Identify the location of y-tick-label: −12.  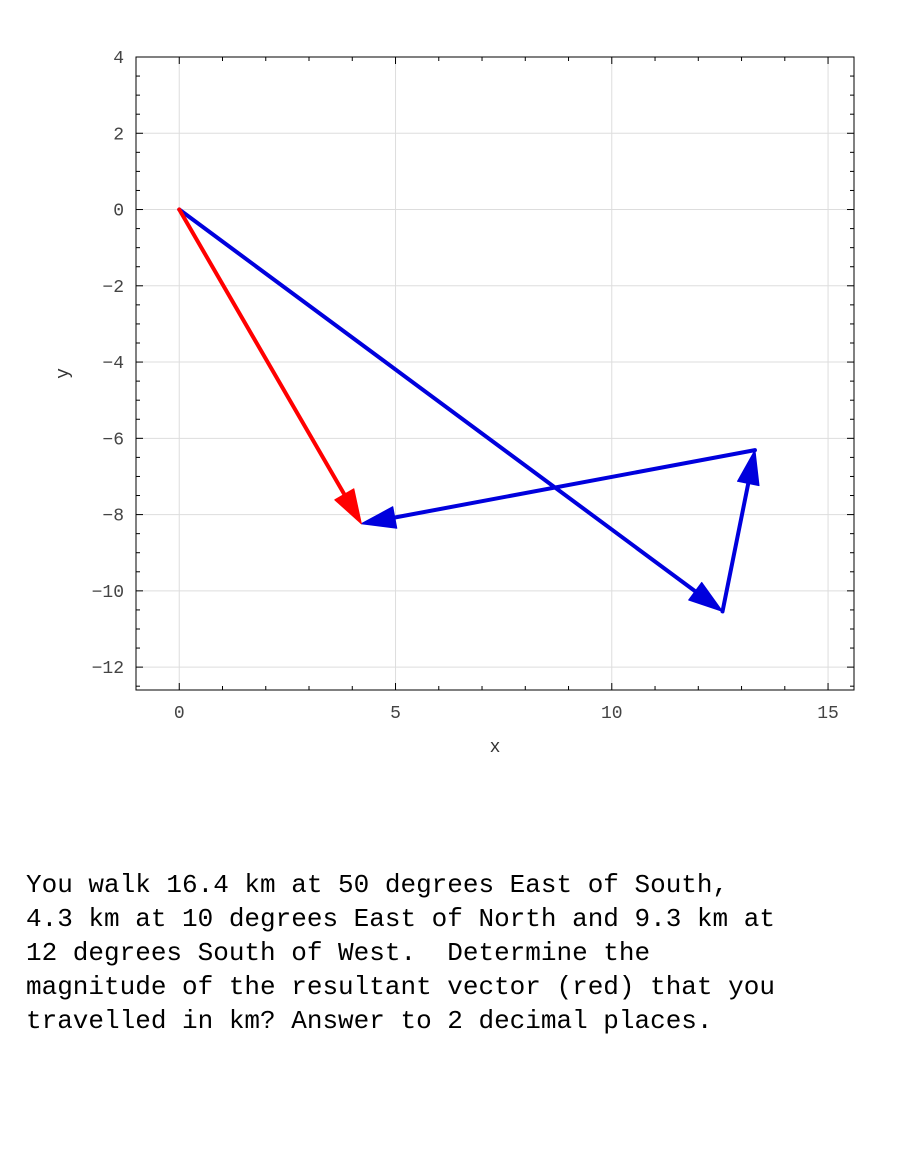
(108, 669).